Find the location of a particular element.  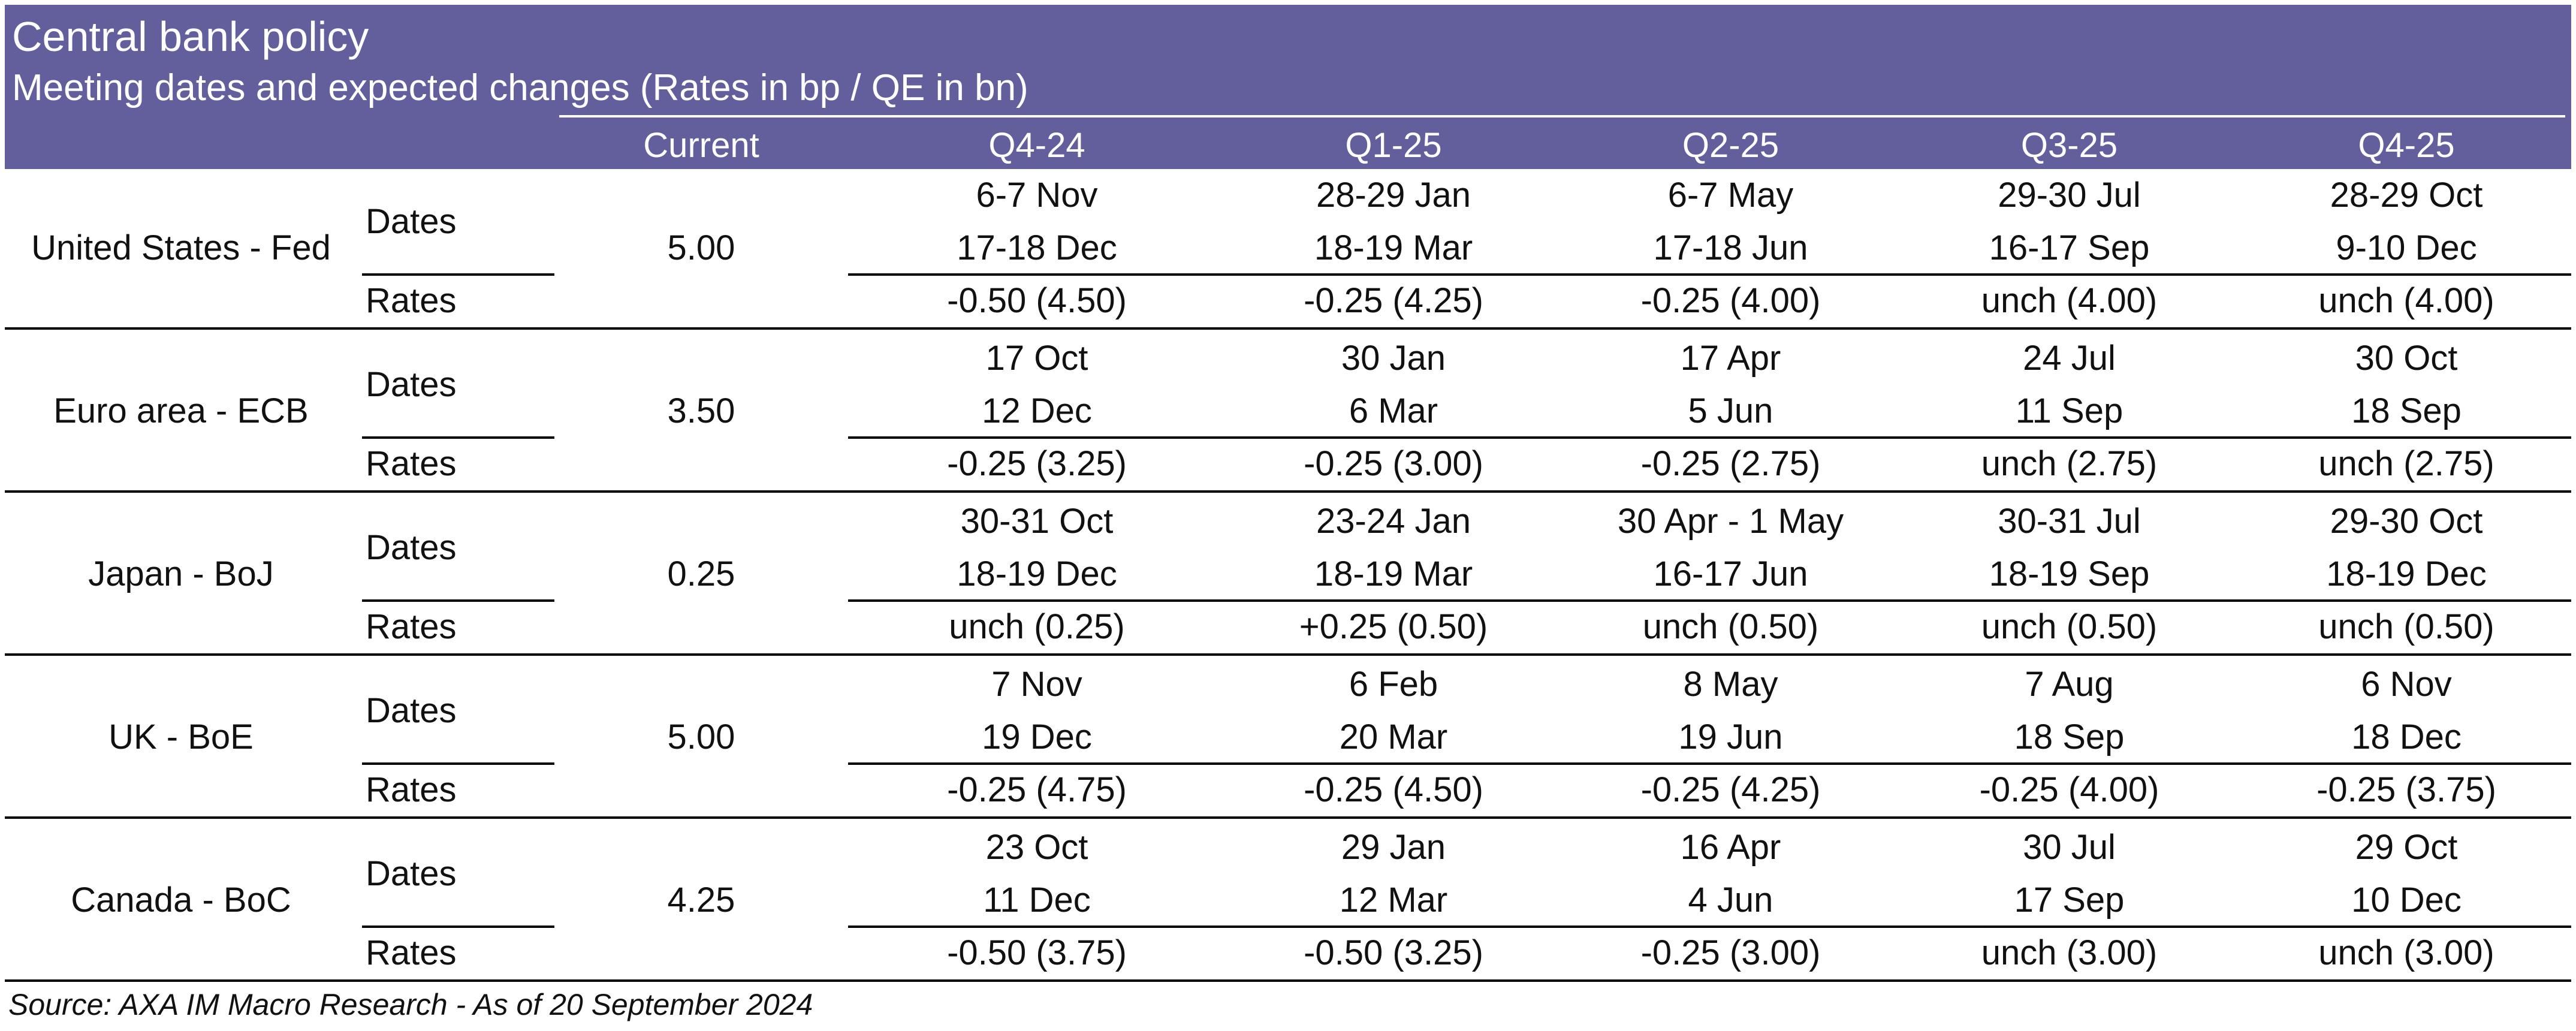

meeting-date: 20 Mar is located at coordinates (1393, 737).